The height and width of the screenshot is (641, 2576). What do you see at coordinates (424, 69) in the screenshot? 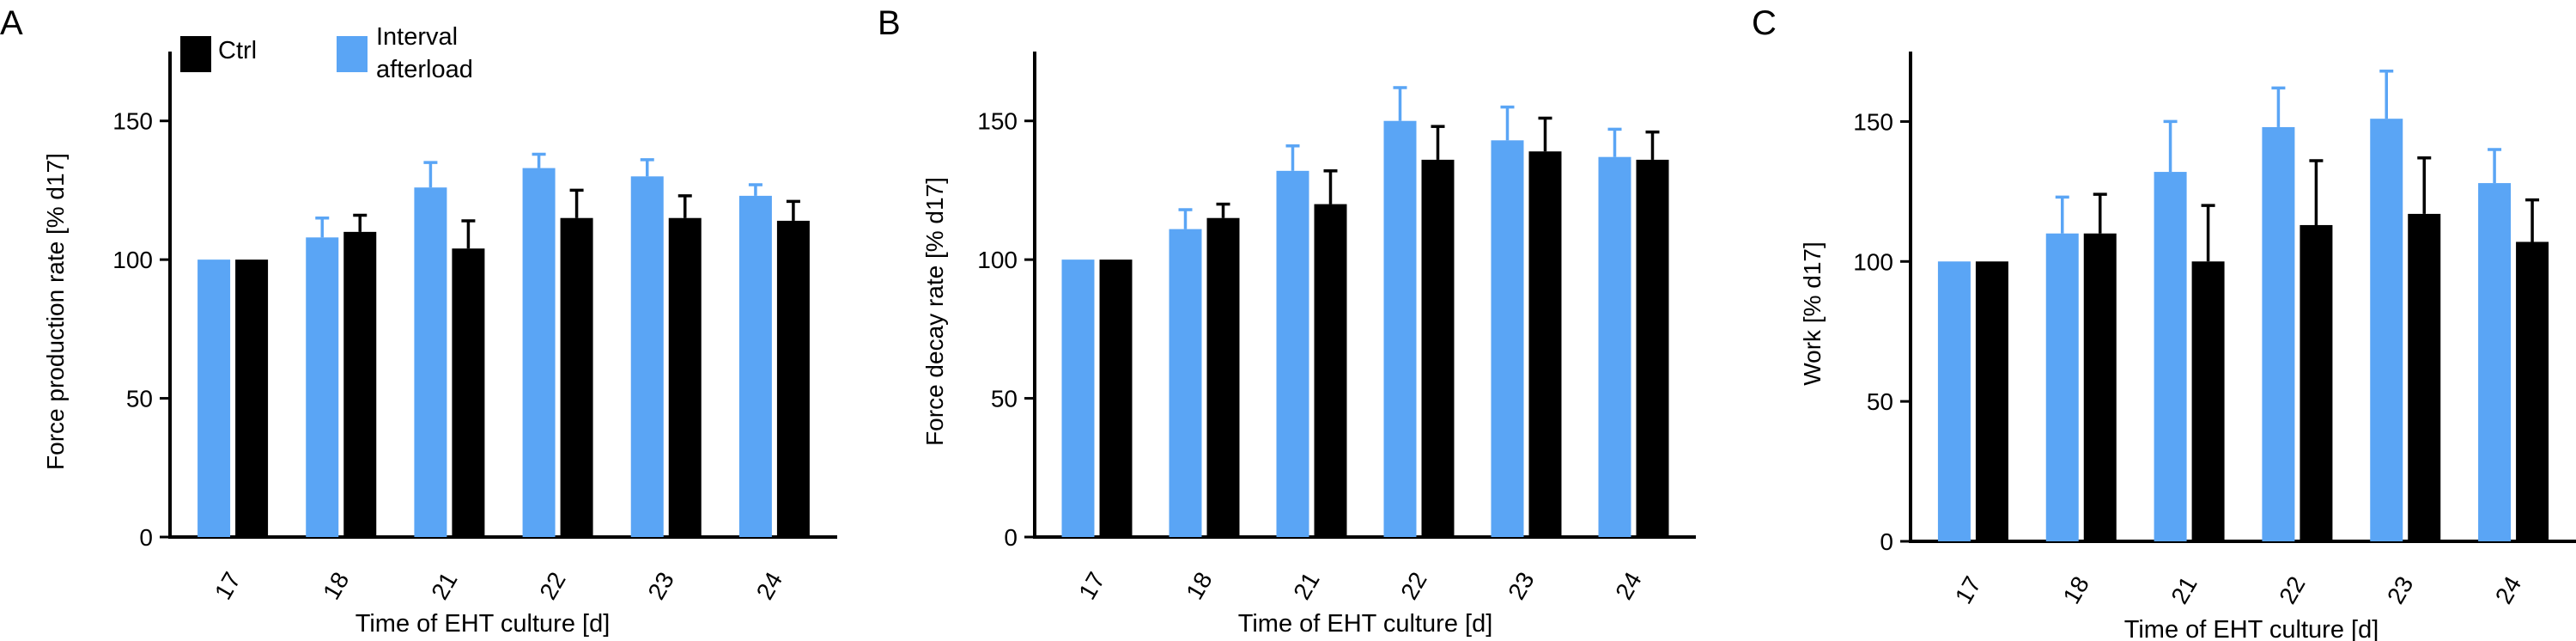
I see `legend-label-interval-afterload: afterload` at bounding box center [424, 69].